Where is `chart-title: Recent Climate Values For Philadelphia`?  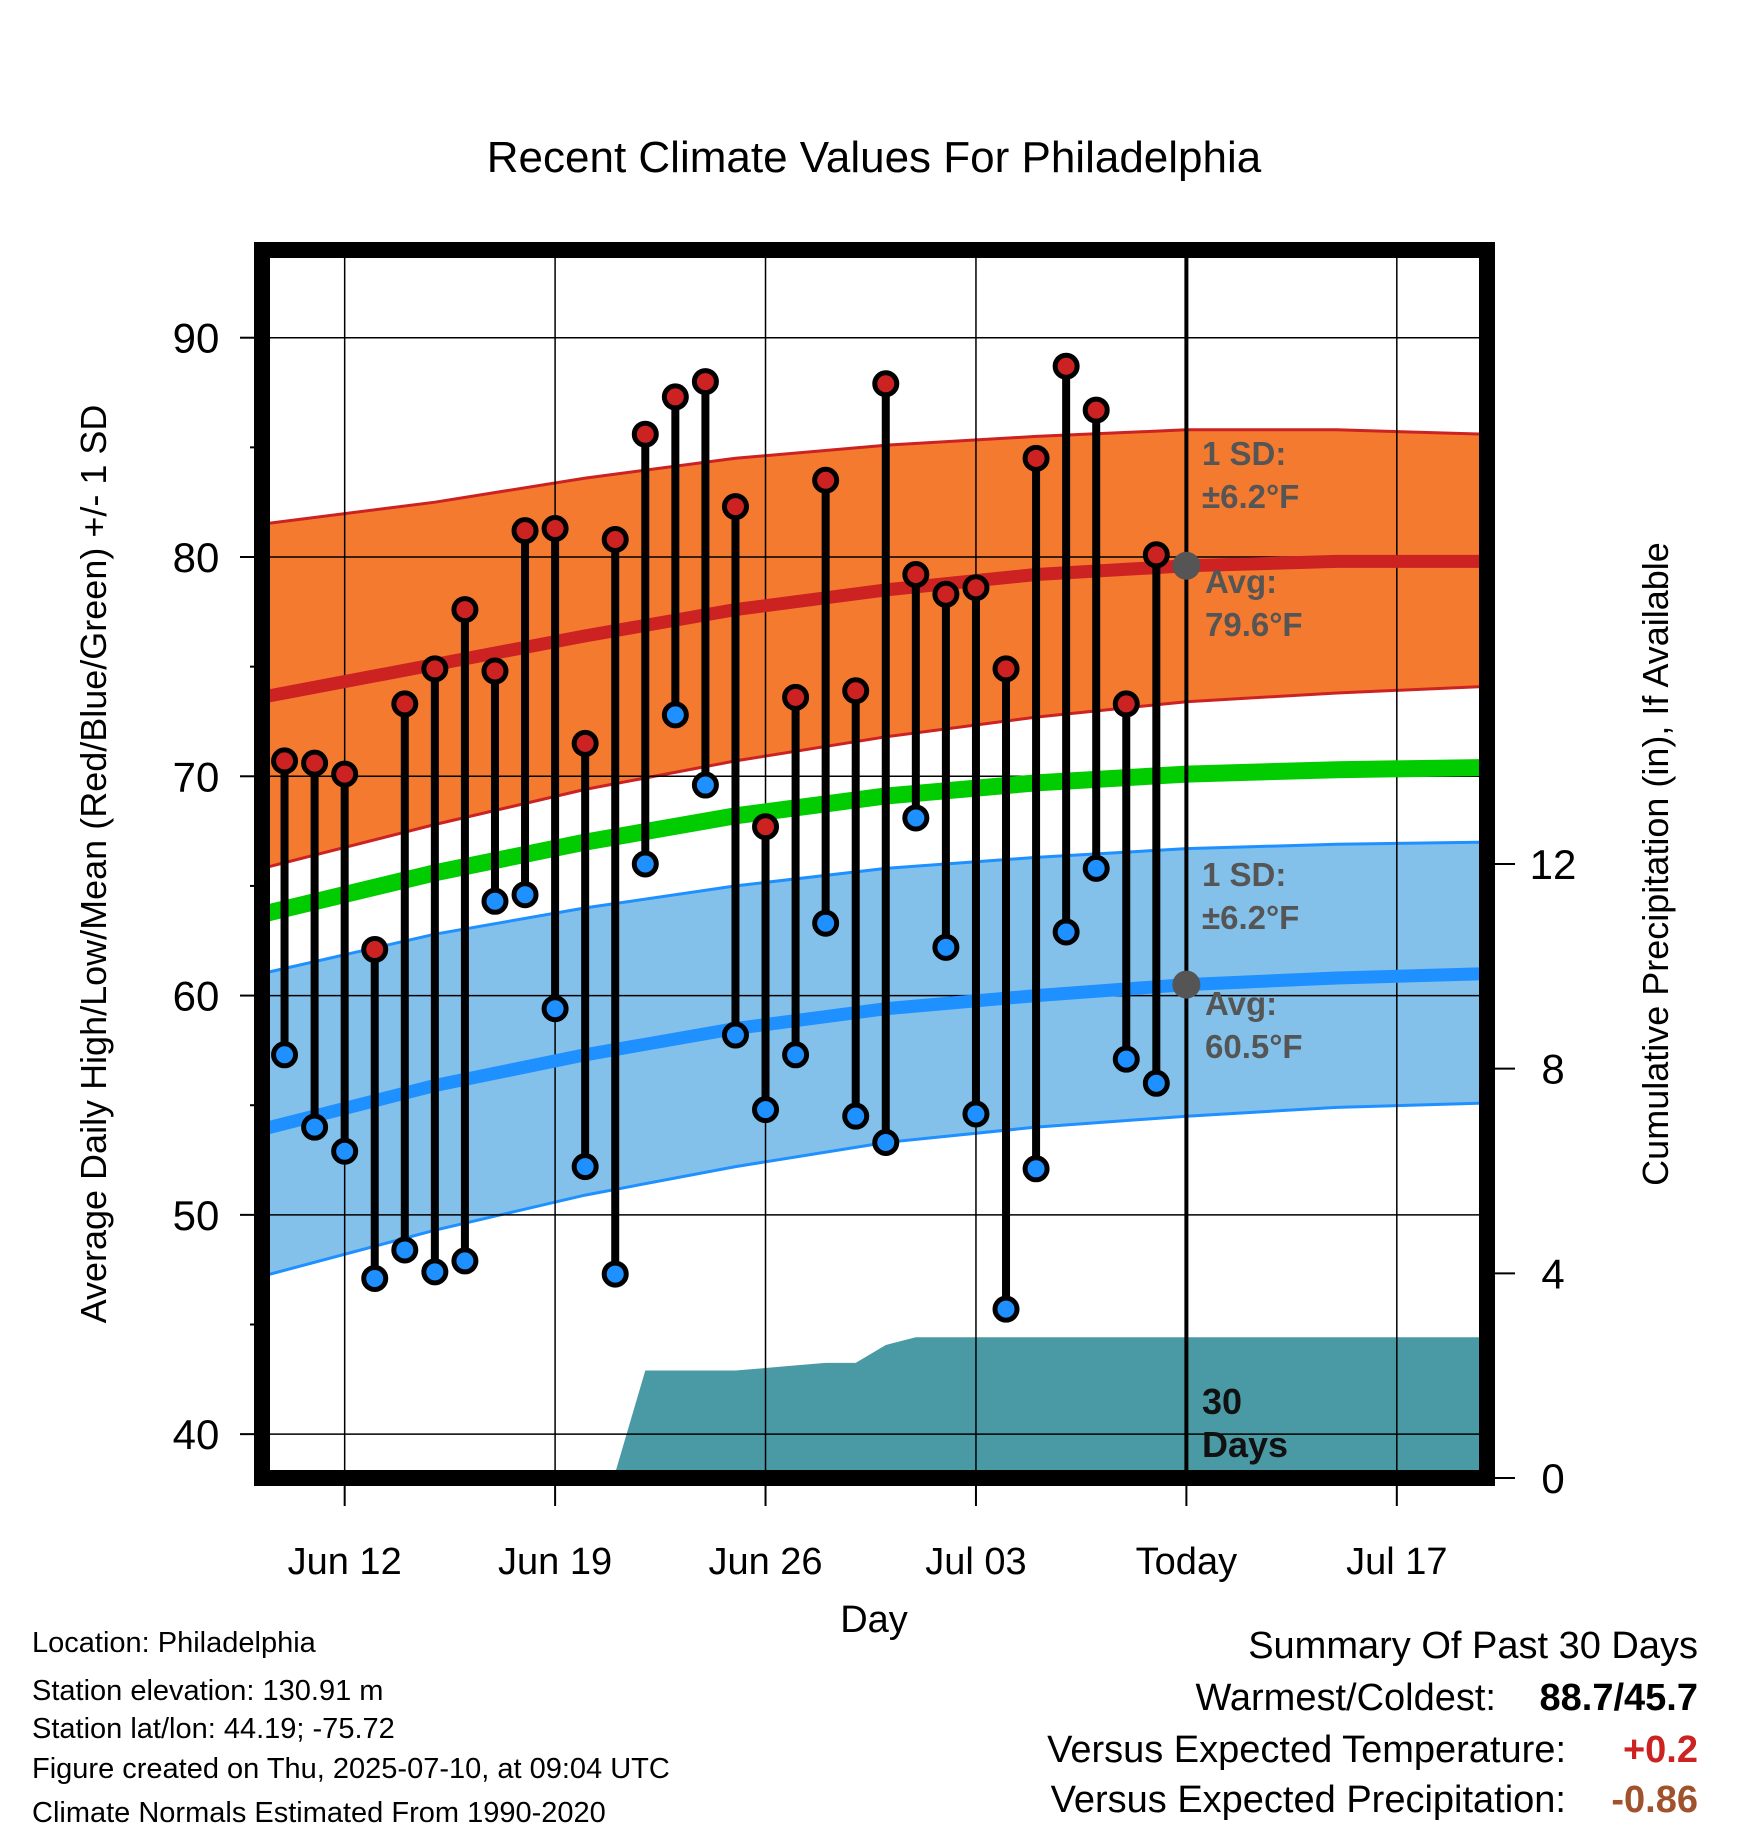 chart-title: Recent Climate Values For Philadelphia is located at coordinates (874, 157).